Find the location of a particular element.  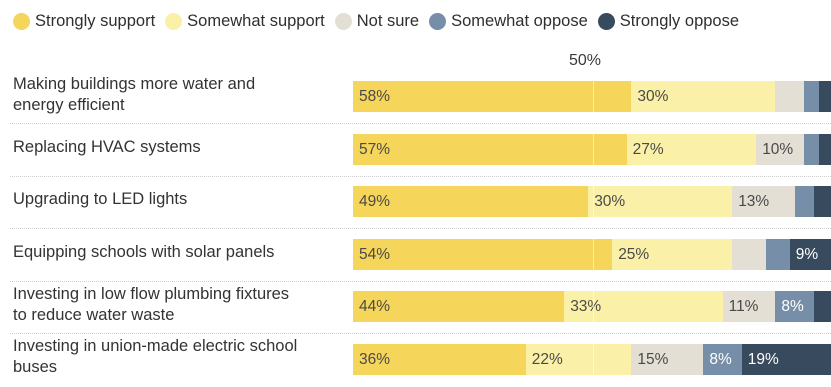

bar-row: 44% 33% 11% 8% is located at coordinates (592, 306).